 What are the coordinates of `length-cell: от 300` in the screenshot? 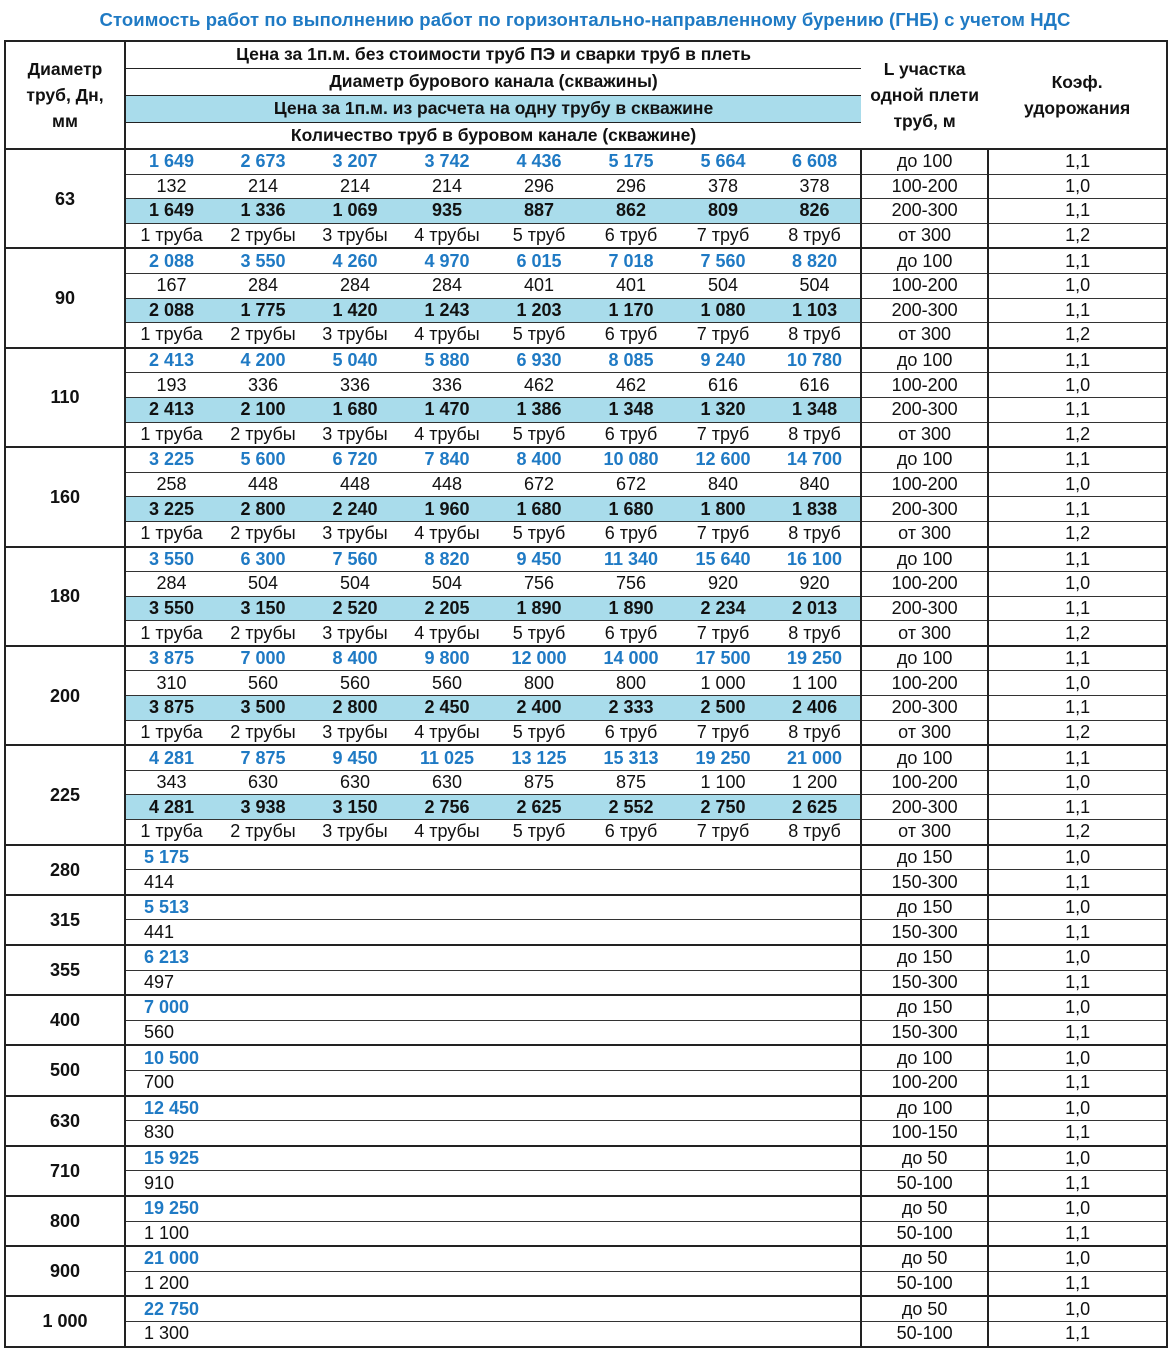 It's located at (925, 434).